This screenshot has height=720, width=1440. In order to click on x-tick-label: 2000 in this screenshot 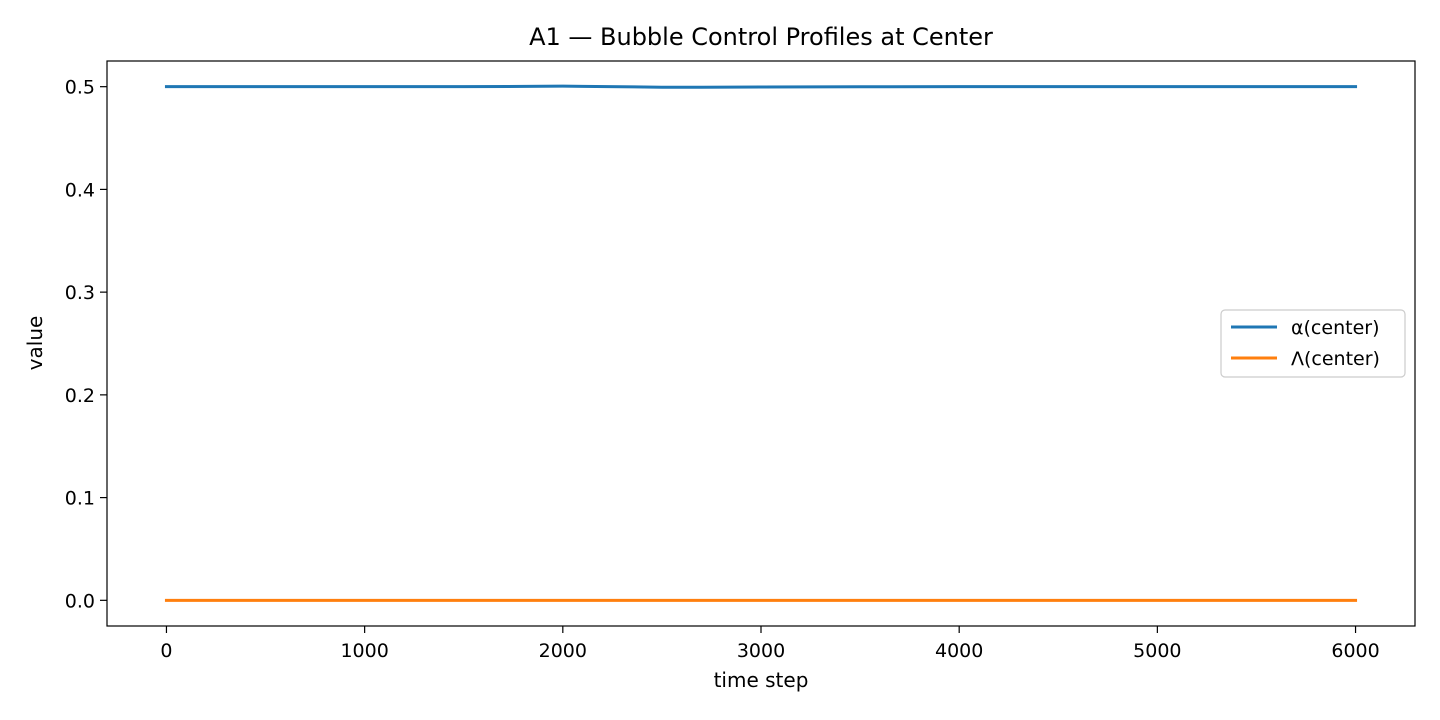, I will do `click(563, 651)`.